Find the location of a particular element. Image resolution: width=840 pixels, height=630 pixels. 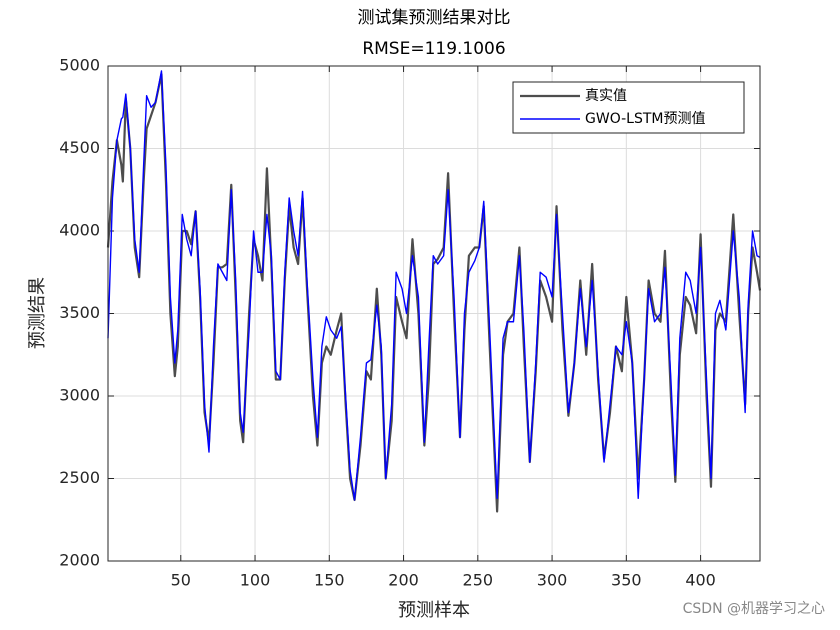

legend-label: GWO-LSTM预测值 is located at coordinates (645, 119).